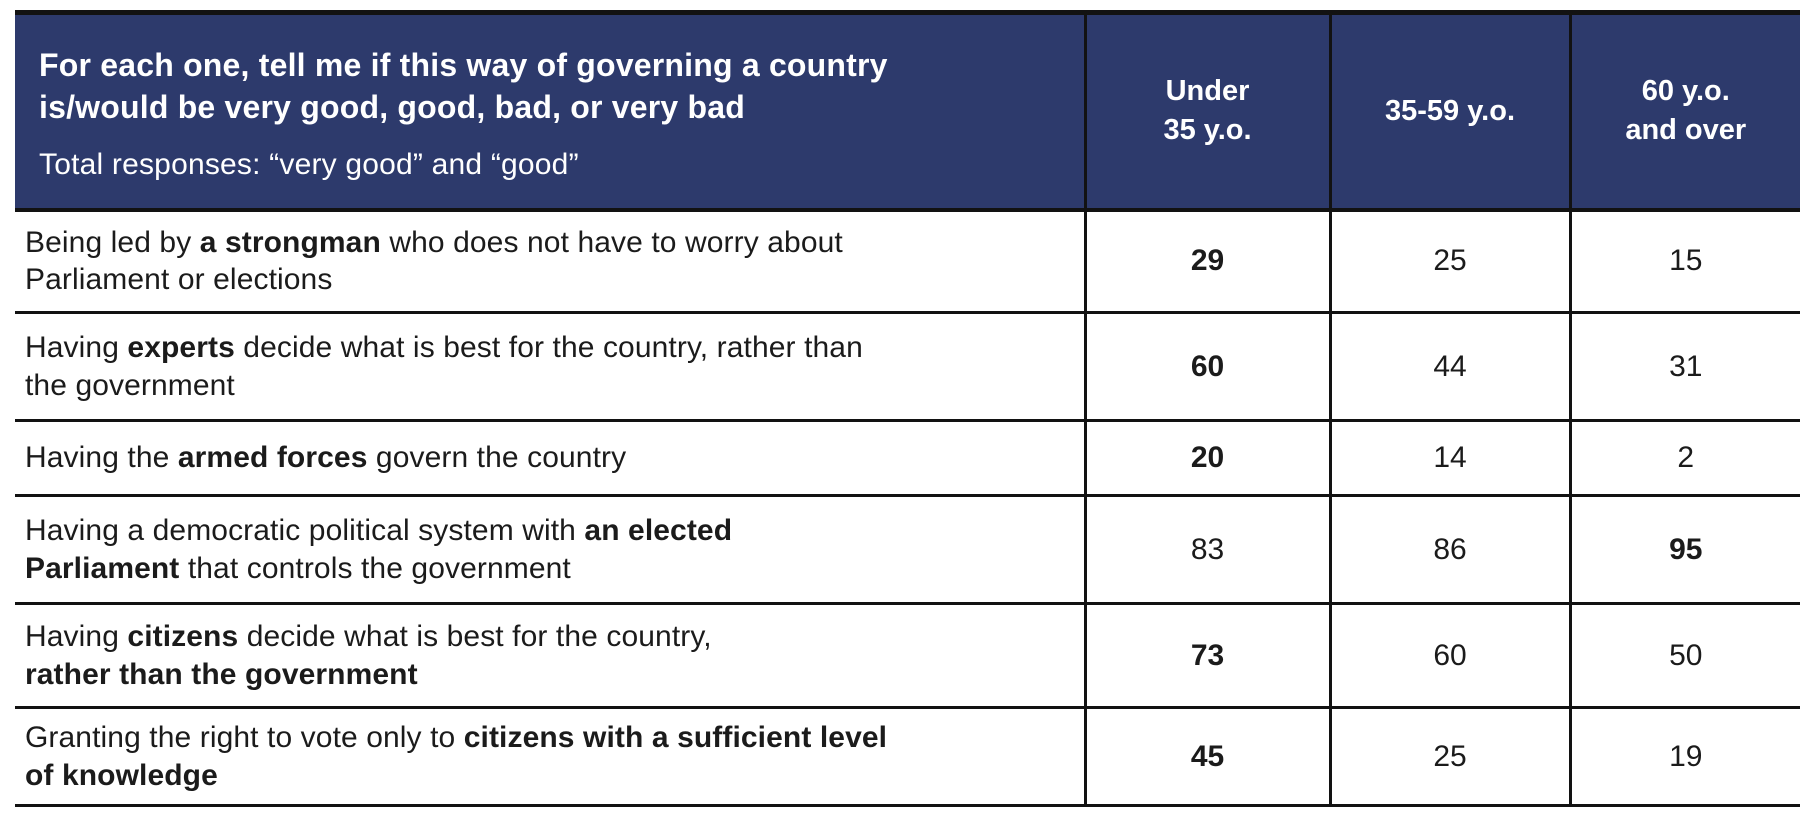 The width and height of the screenshot is (1814, 826). I want to click on row-value: 19, so click(1684, 757).